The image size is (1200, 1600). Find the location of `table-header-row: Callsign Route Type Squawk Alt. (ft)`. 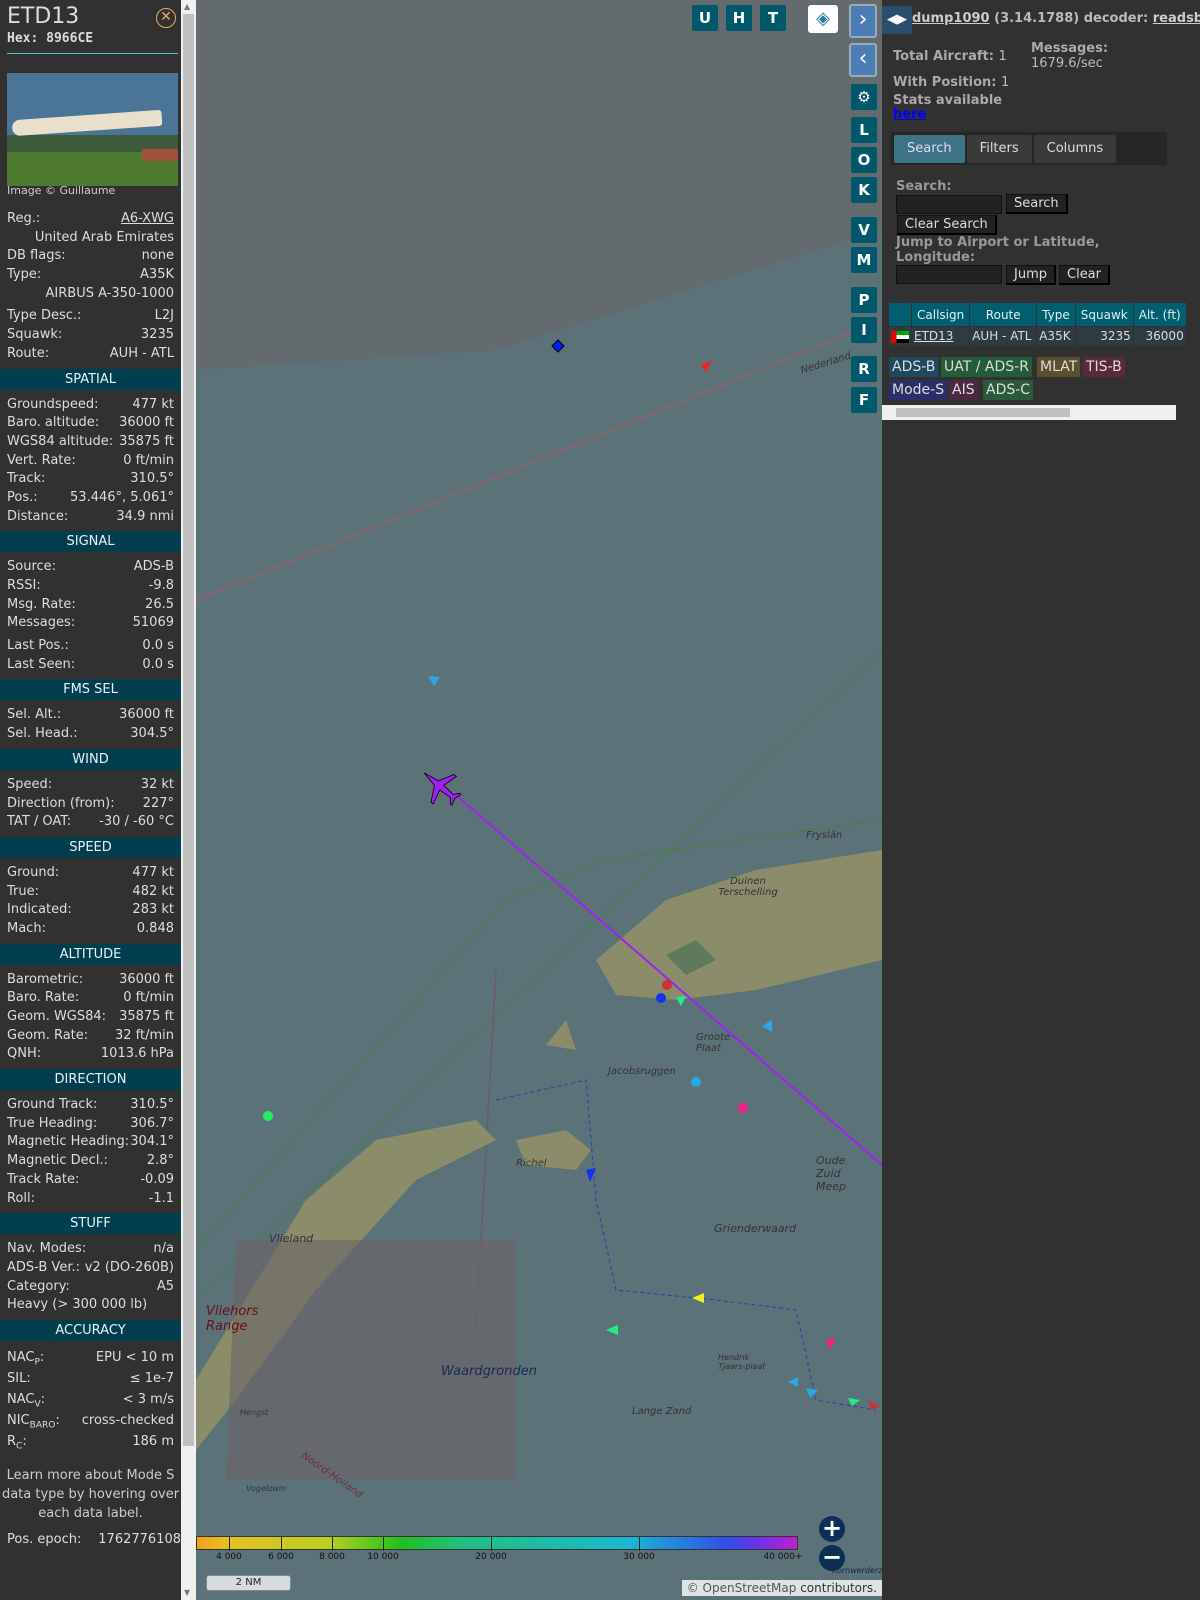

table-header-row: Callsign Route Type Squawk Alt. (ft) is located at coordinates (1037, 314).